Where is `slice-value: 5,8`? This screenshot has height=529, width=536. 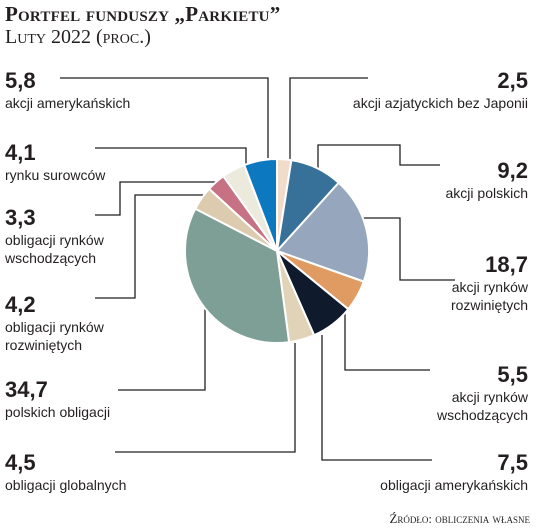
slice-value: 5,8 is located at coordinates (20, 80).